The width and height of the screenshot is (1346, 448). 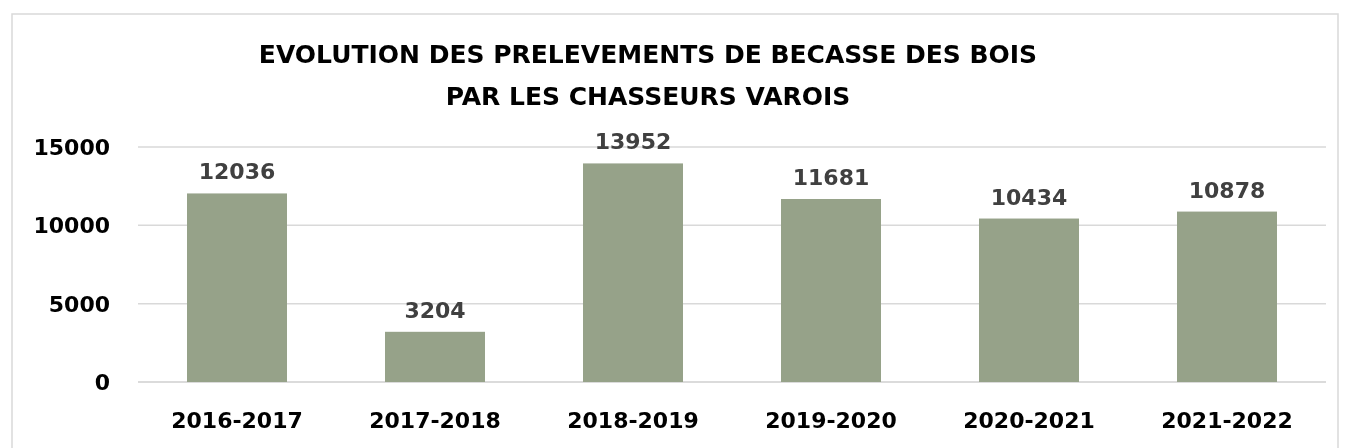 What do you see at coordinates (1029, 197) in the screenshot?
I see `data-label: 10434` at bounding box center [1029, 197].